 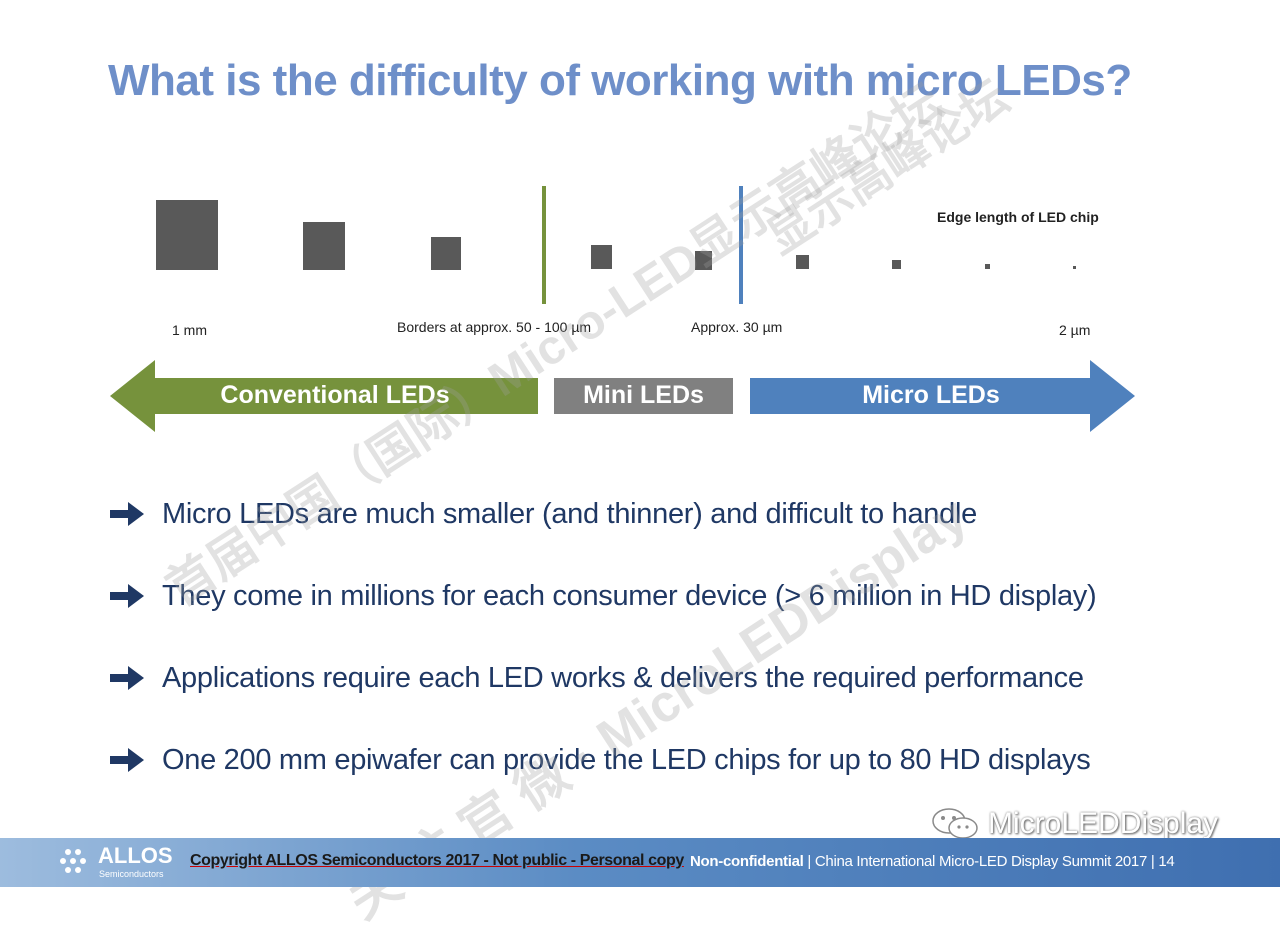 What do you see at coordinates (955, 823) in the screenshot?
I see `wechat-icon` at bounding box center [955, 823].